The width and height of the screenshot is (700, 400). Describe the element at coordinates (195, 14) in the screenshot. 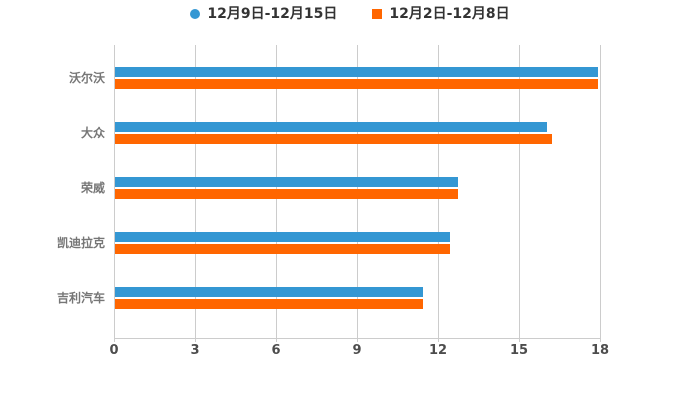

I see `series1-circle-marker-icon` at that location.